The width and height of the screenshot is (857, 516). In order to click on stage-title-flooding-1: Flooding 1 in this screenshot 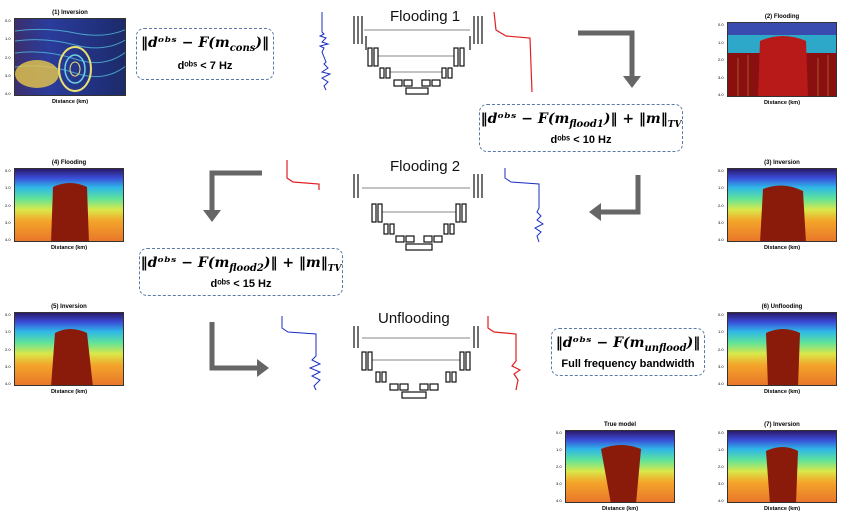, I will do `click(425, 16)`.